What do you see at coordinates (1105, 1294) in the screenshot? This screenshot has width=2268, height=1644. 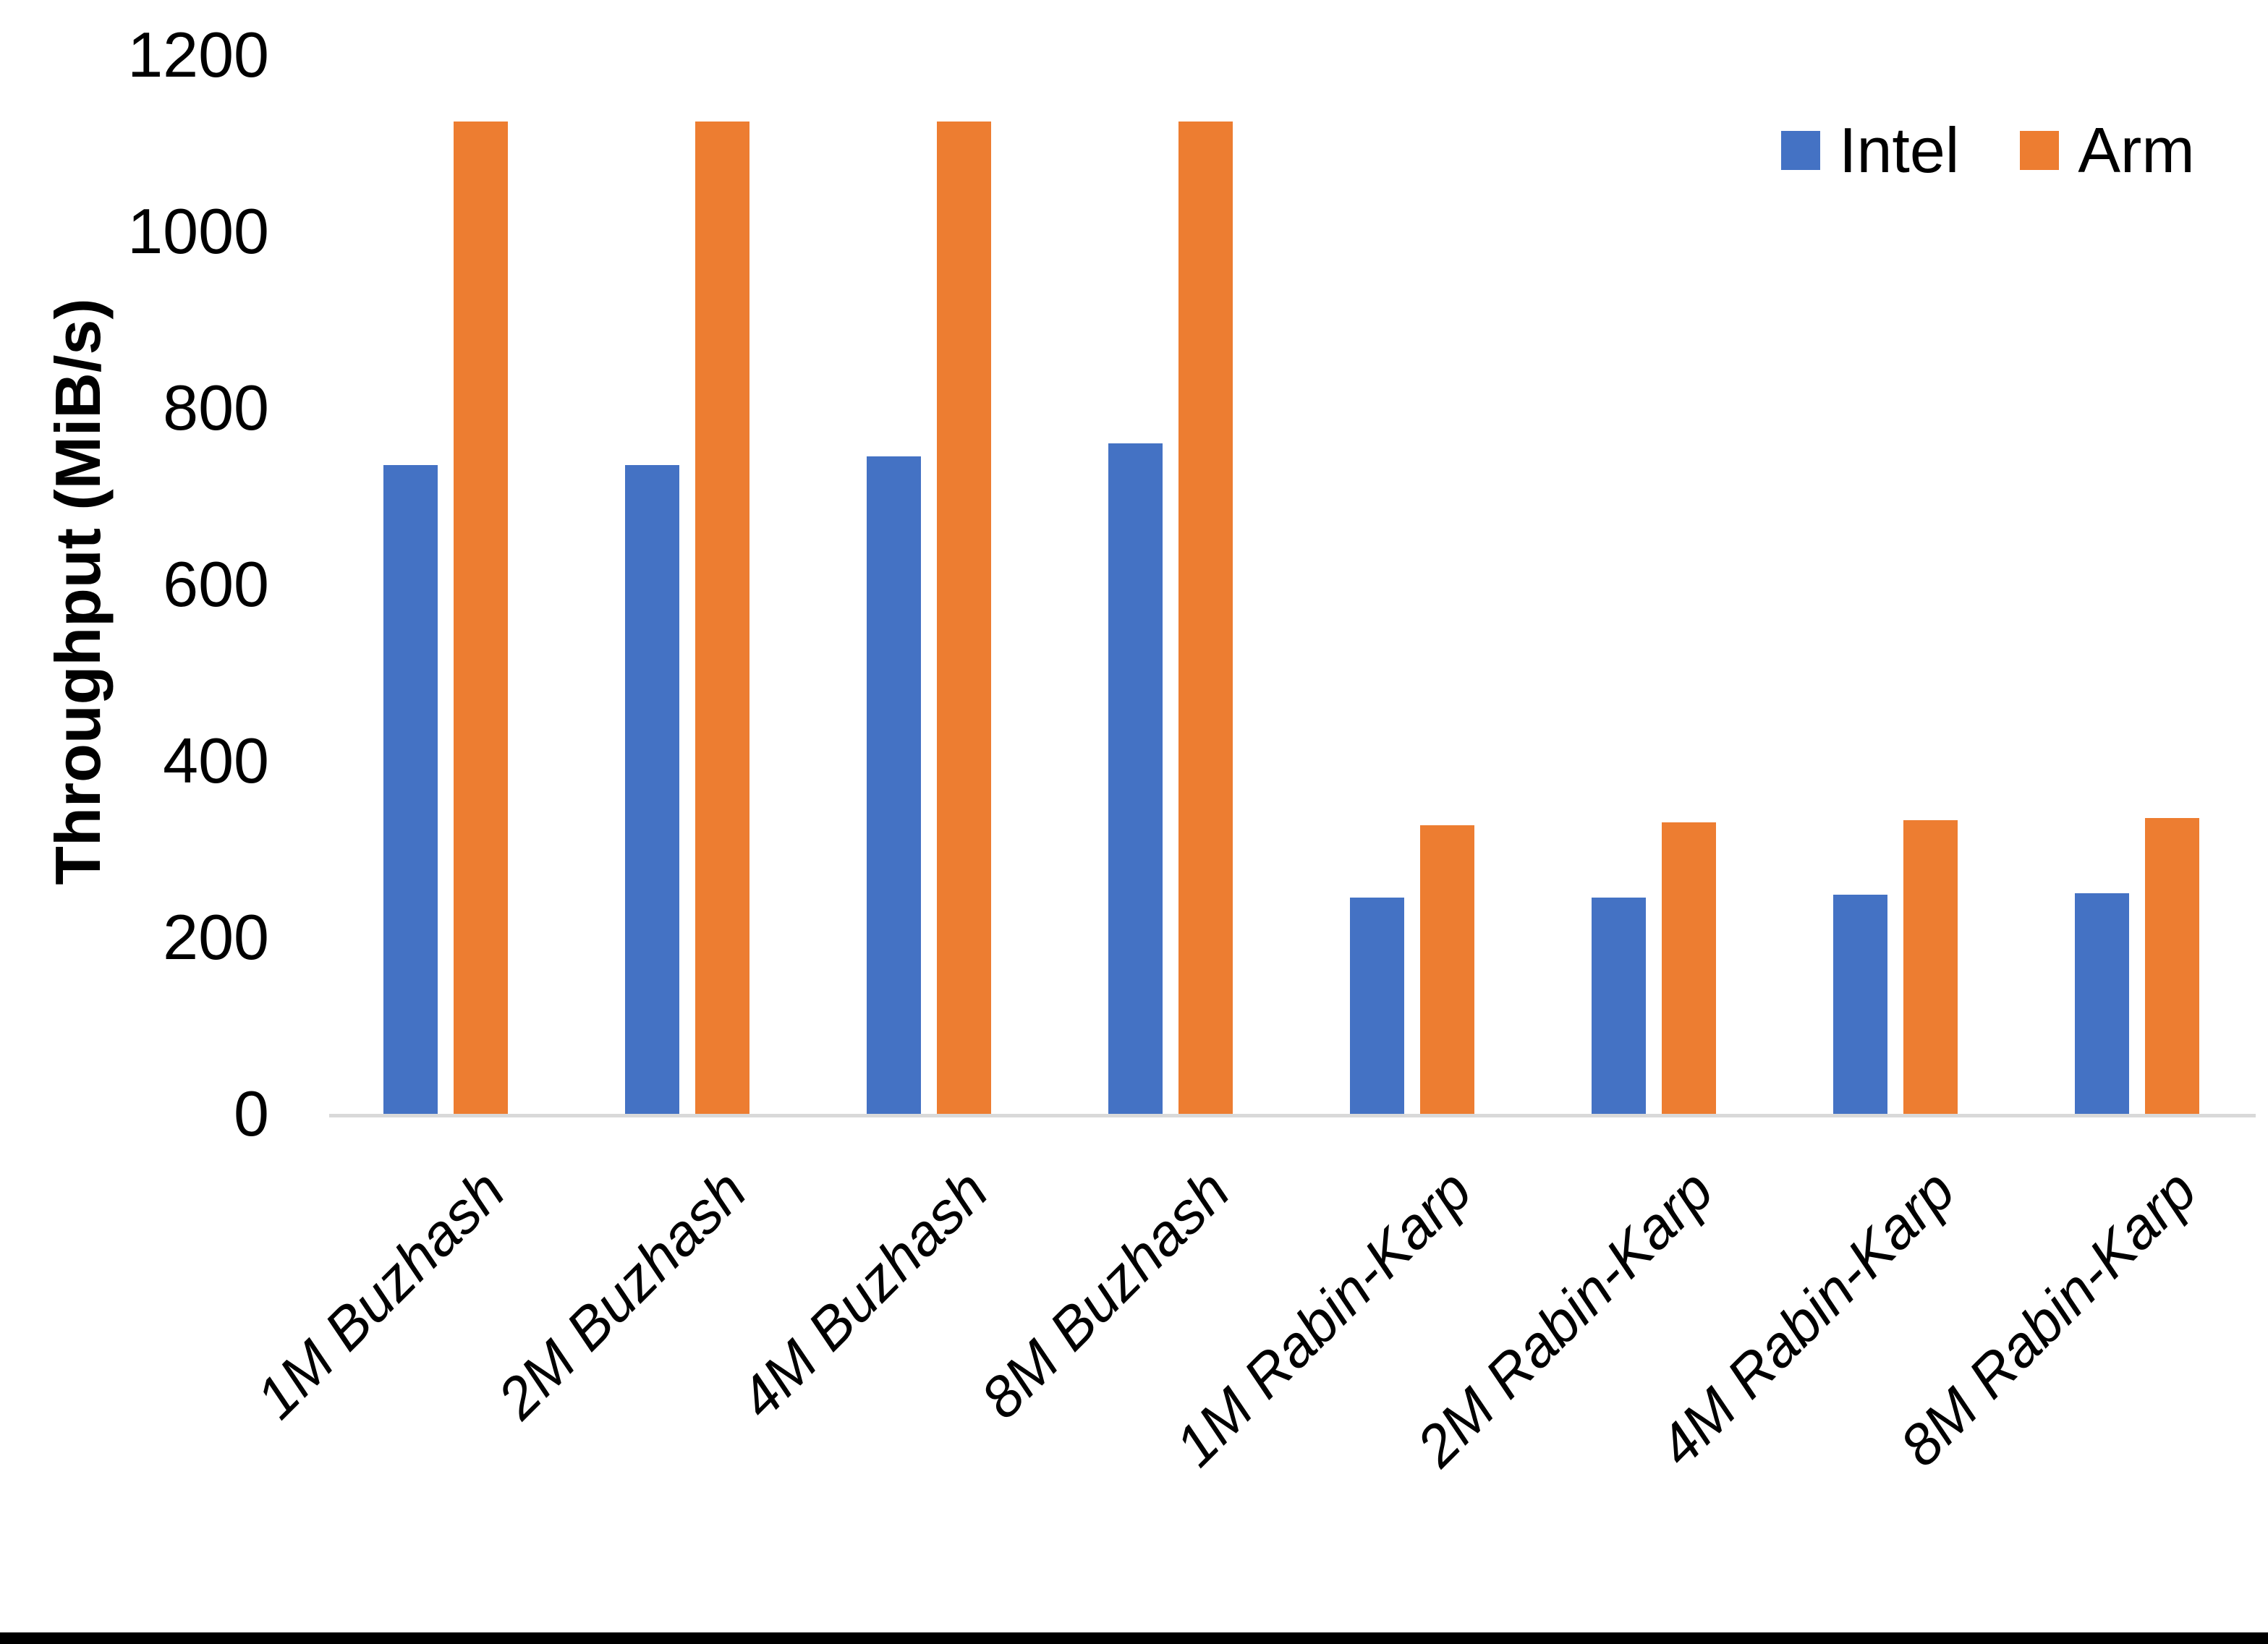 I see `category-label: 8M Buzhash` at bounding box center [1105, 1294].